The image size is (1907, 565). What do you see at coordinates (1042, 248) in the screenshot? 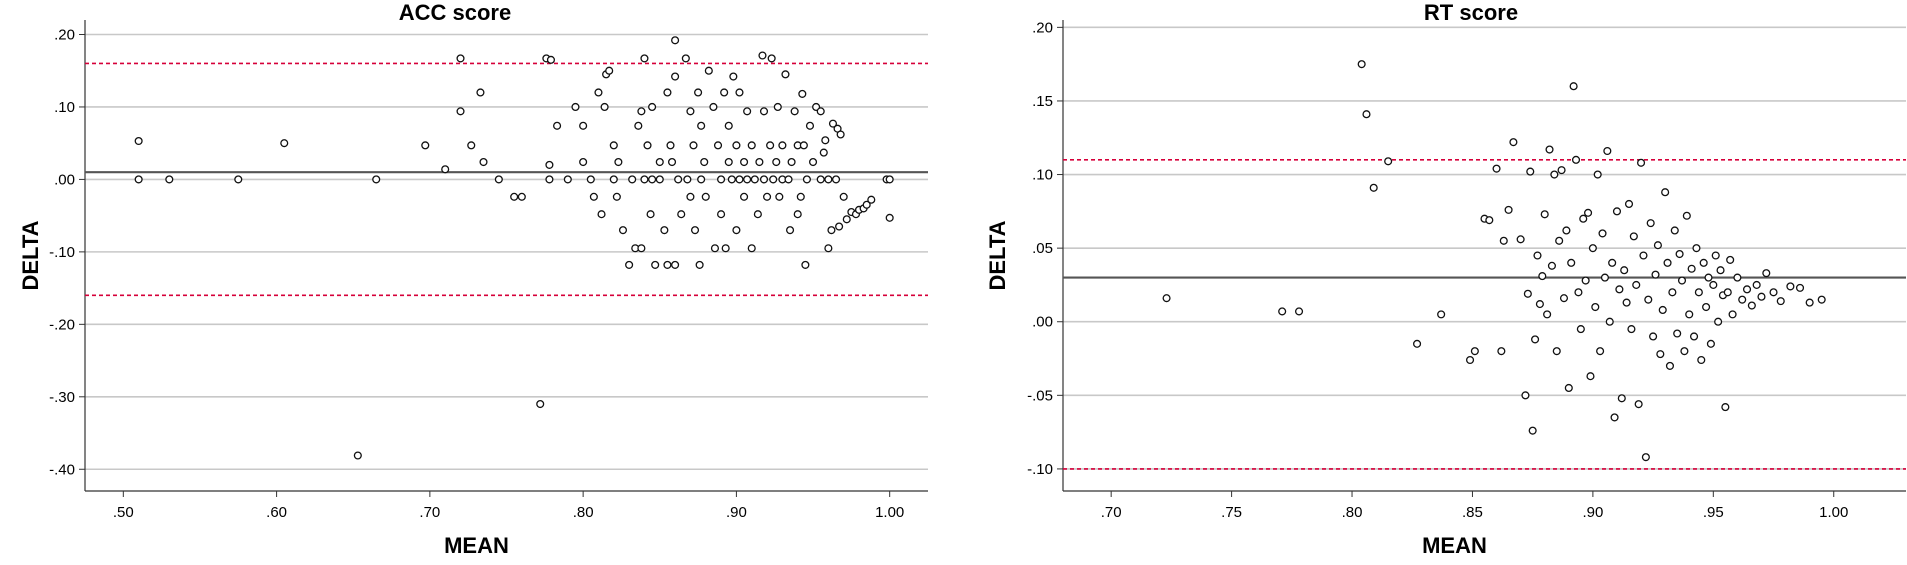
I see `y-tick-label: .05` at bounding box center [1042, 248].